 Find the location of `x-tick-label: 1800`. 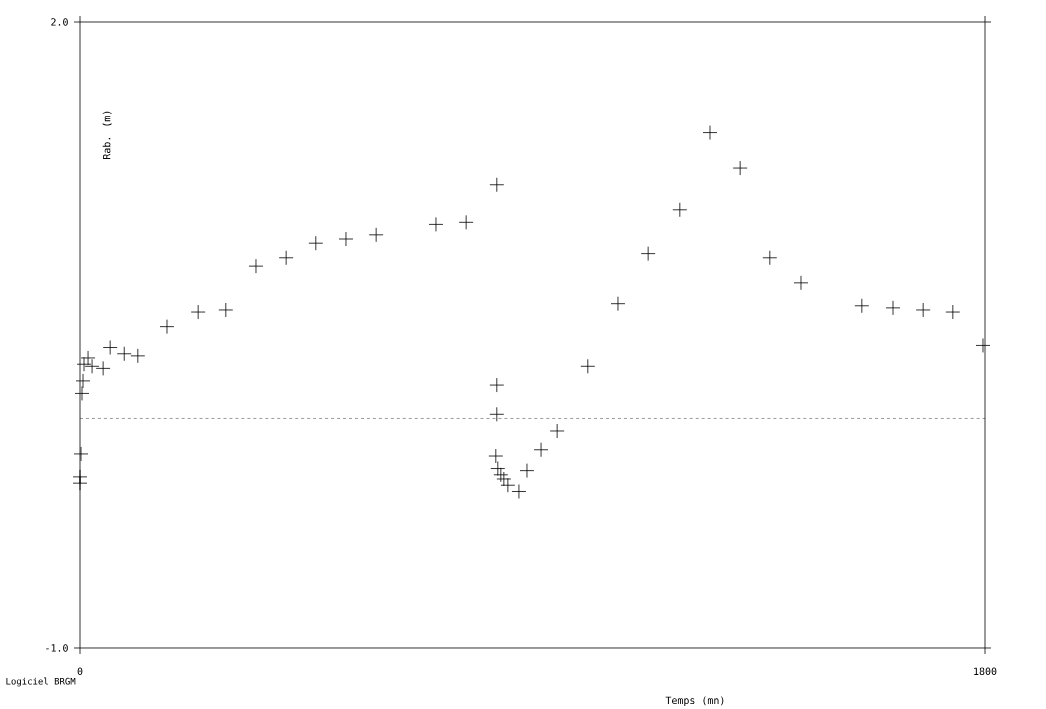

x-tick-label: 1800 is located at coordinates (985, 671).